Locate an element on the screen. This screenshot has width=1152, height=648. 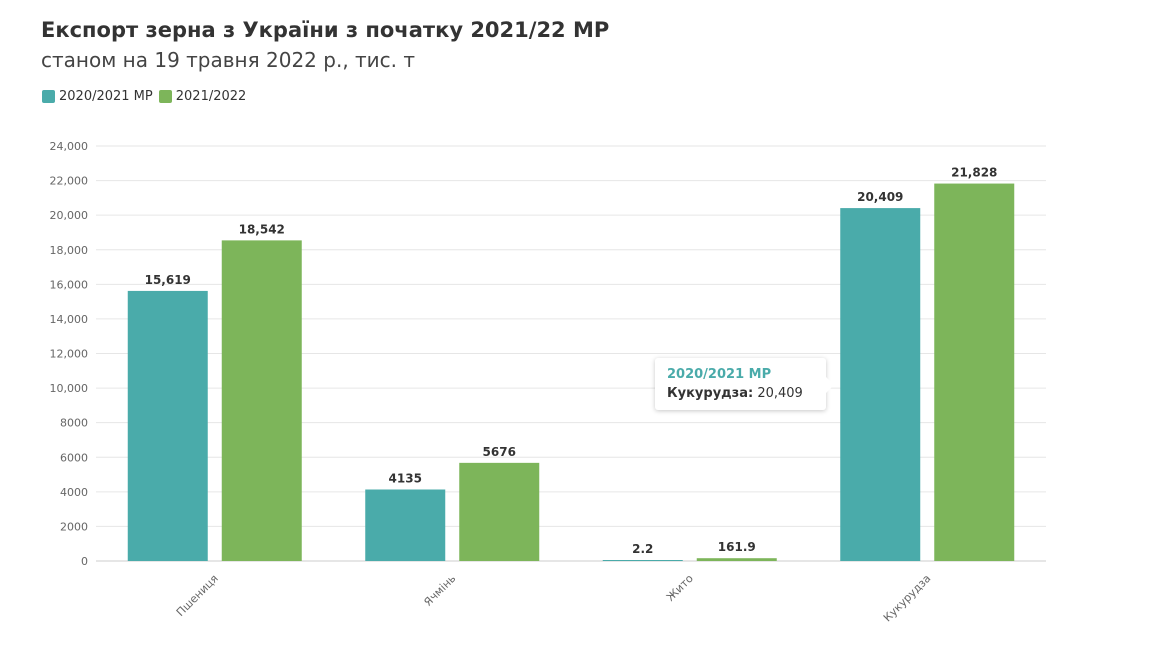
tooltip-line: Кукурудза: 20,409 is located at coordinates (746, 394).